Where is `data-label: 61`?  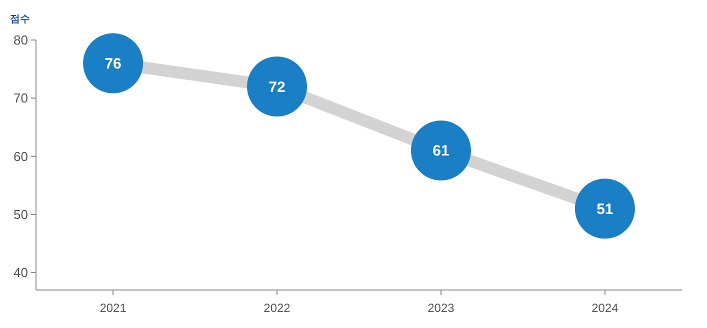 data-label: 61 is located at coordinates (441, 151).